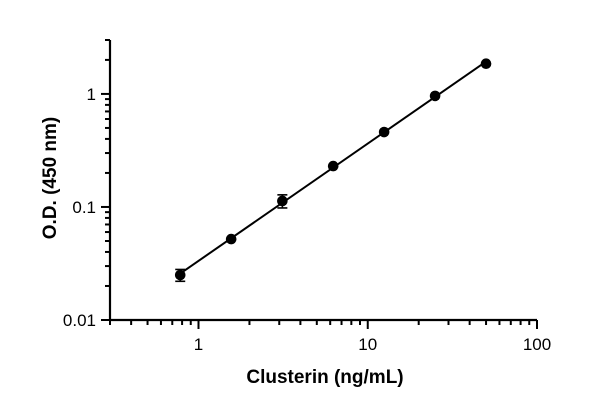 This screenshot has width=600, height=407. What do you see at coordinates (50, 178) in the screenshot?
I see `y-axis-title: O.D. (450 nm)` at bounding box center [50, 178].